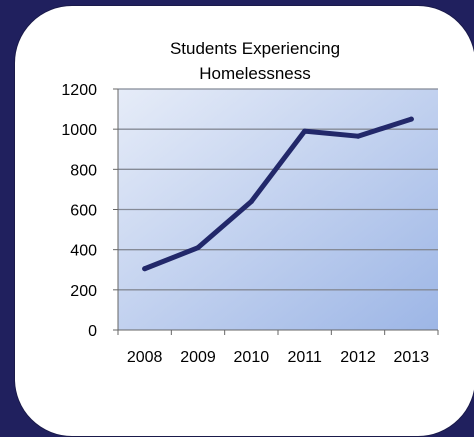  I want to click on data-point-2010, so click(251, 201).